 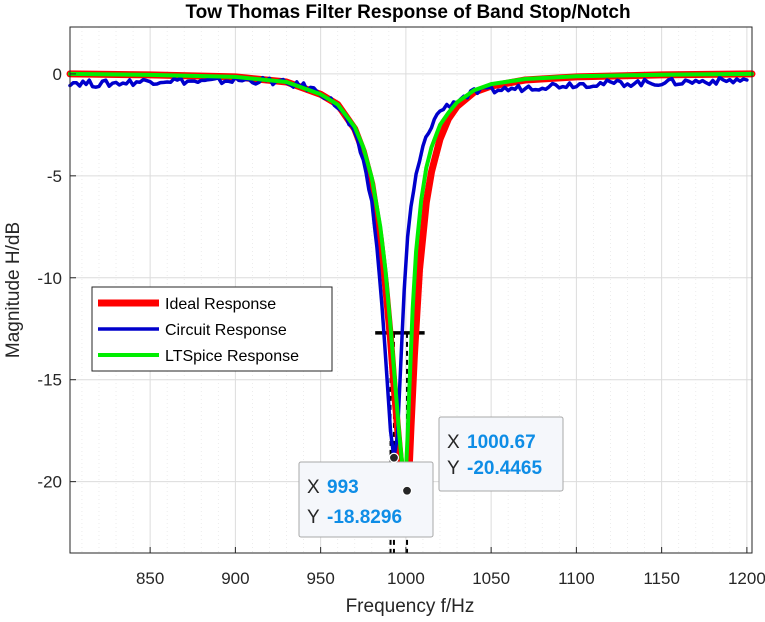 What do you see at coordinates (746, 578) in the screenshot?
I see `x-tick-label: 1200` at bounding box center [746, 578].